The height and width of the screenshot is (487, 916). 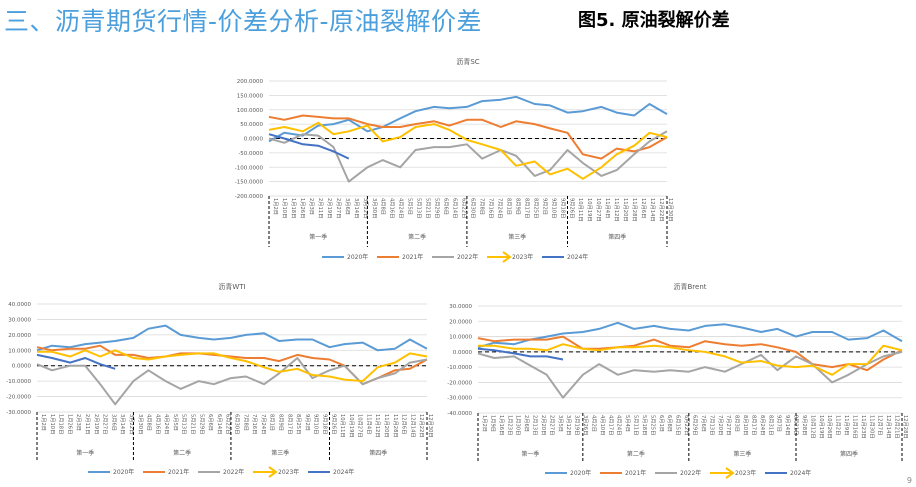 What do you see at coordinates (490, 208) in the screenshot?
I see `x-tick-label: 7月16日` at bounding box center [490, 208].